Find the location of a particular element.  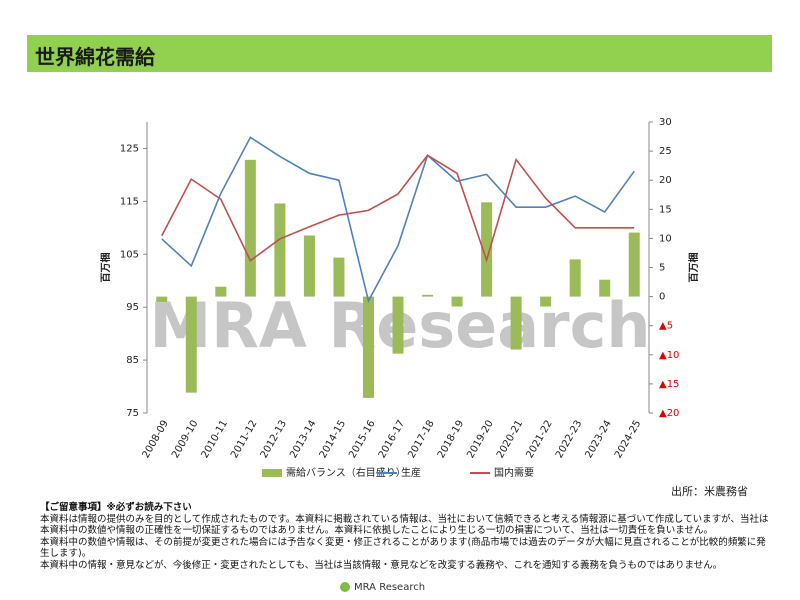

y2-tick-label: ▲5 is located at coordinates (666, 326).